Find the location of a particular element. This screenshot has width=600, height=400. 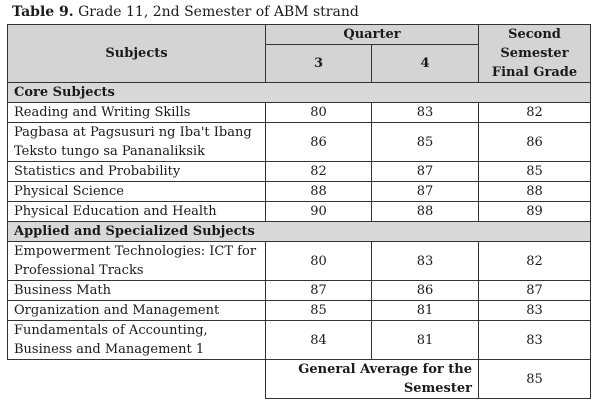

final-cell: 86 is located at coordinates (534, 142).